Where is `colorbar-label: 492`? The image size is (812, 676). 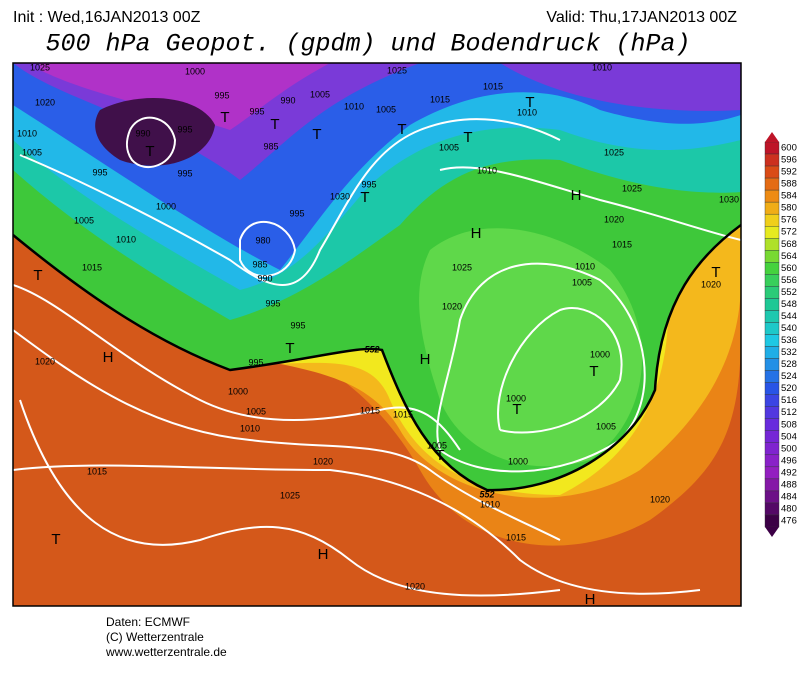
colorbar-label: 492 is located at coordinates (789, 472).